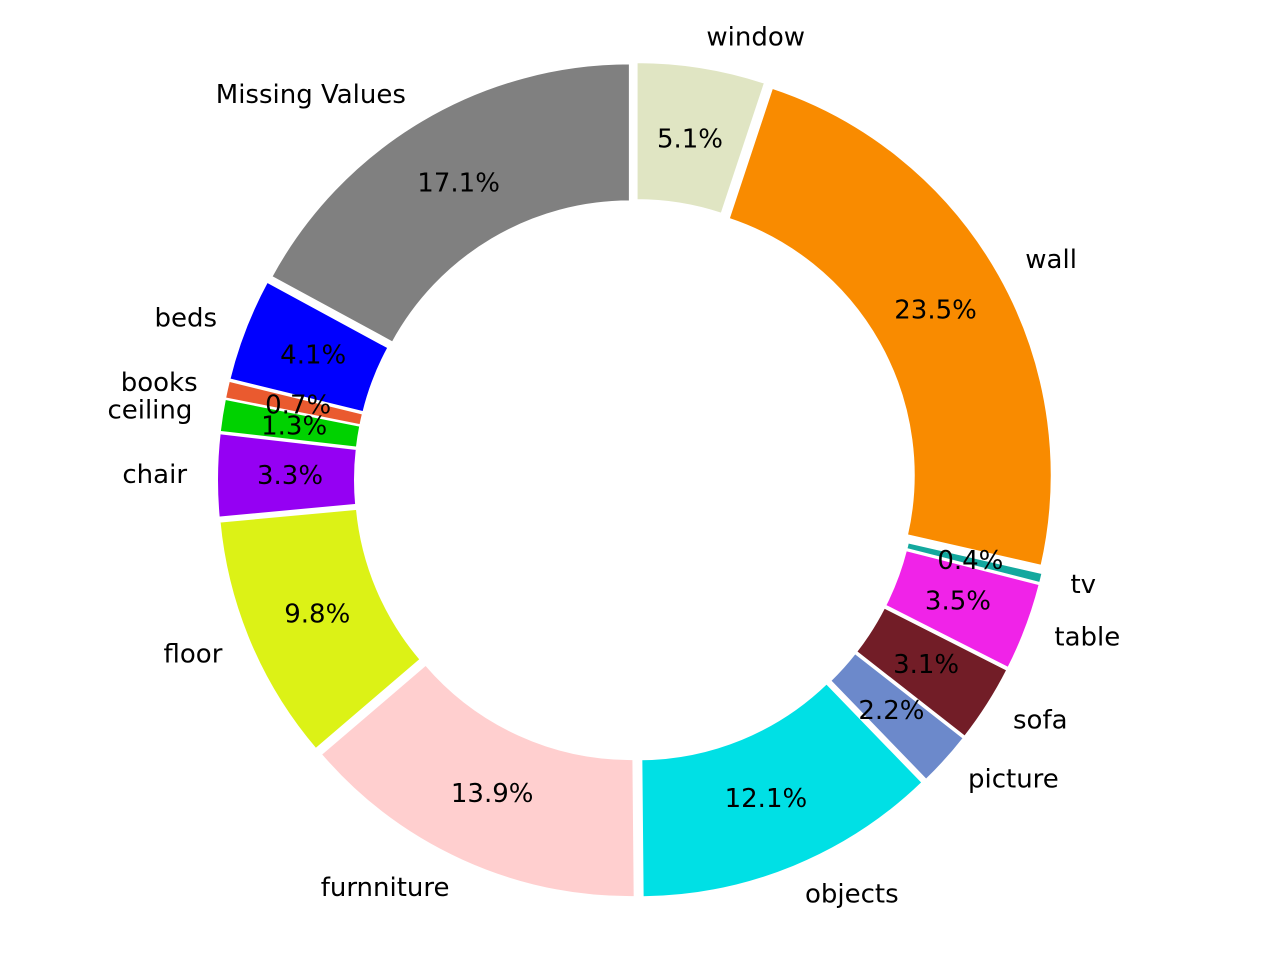 Image resolution: width=1280 pixels, height=960 pixels. Describe the element at coordinates (766, 799) in the screenshot. I see `percent-label-objects: 12.1%` at that location.